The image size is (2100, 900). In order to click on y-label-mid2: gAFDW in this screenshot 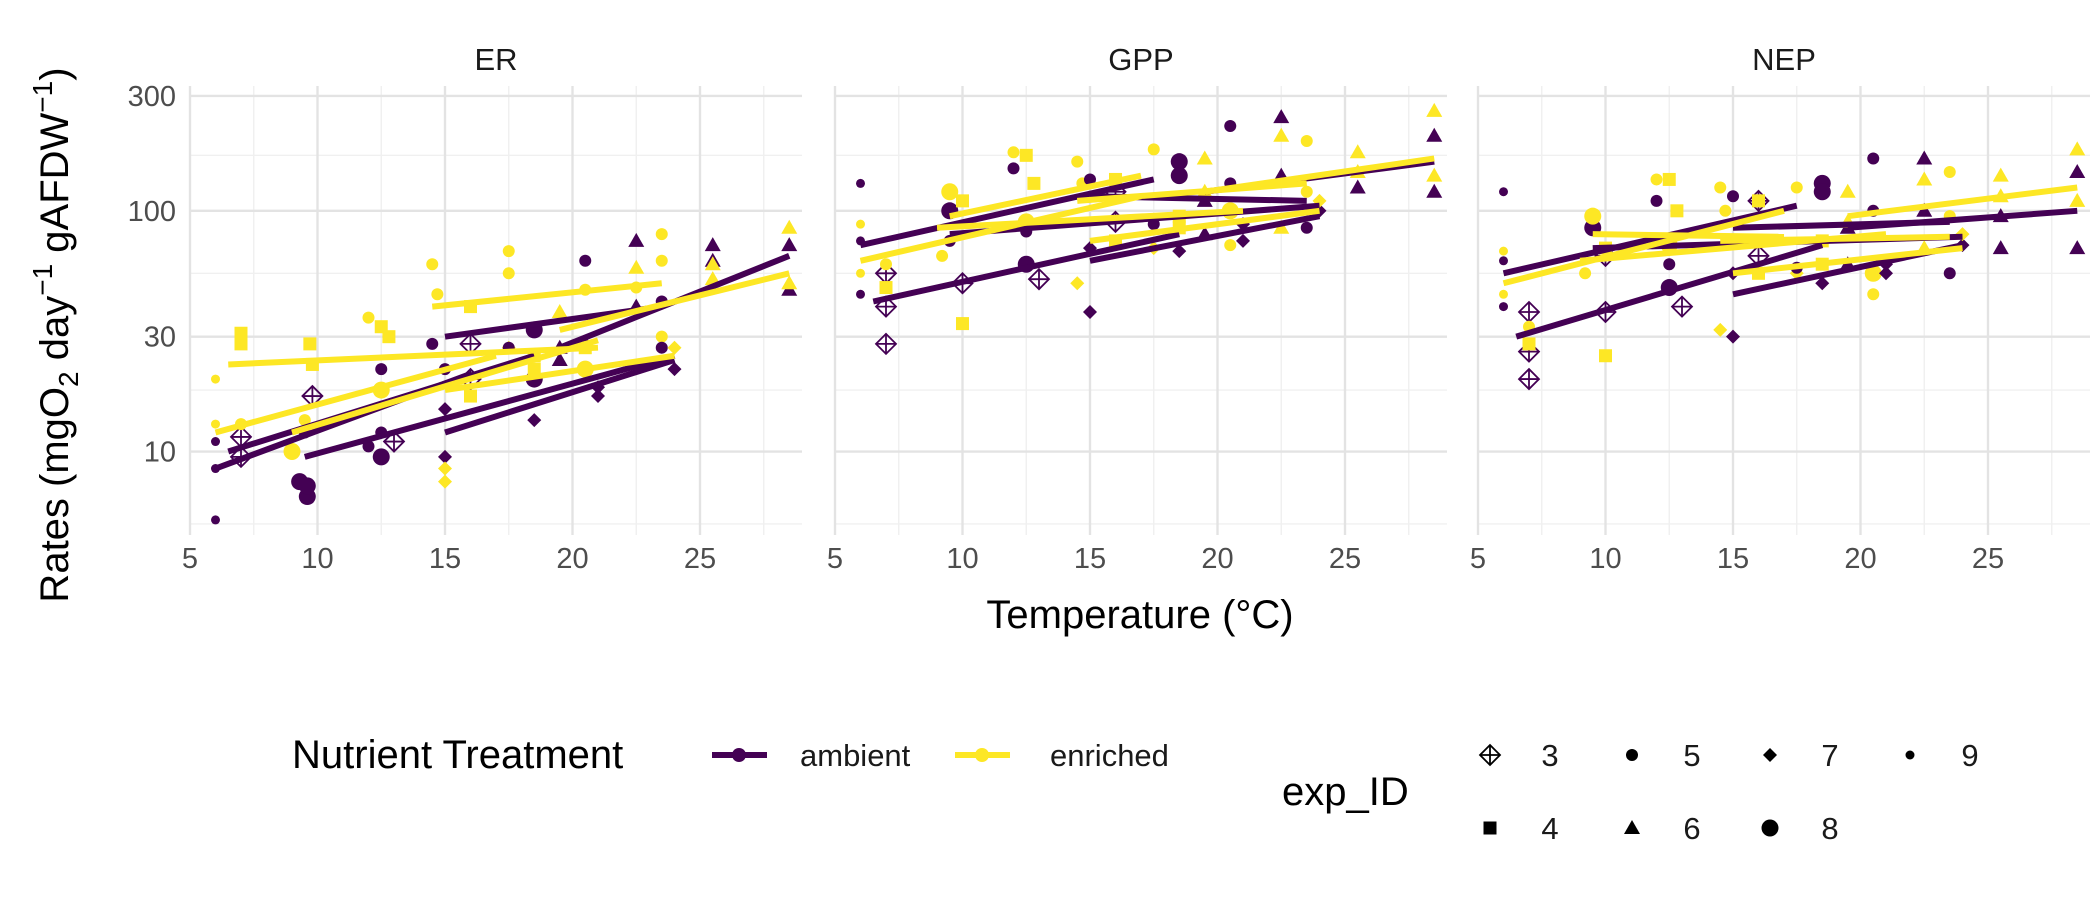, I will do `click(55, 187)`.